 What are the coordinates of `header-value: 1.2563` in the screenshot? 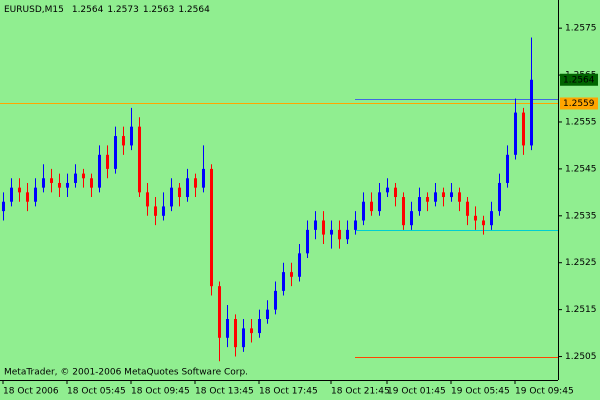 It's located at (159, 10).